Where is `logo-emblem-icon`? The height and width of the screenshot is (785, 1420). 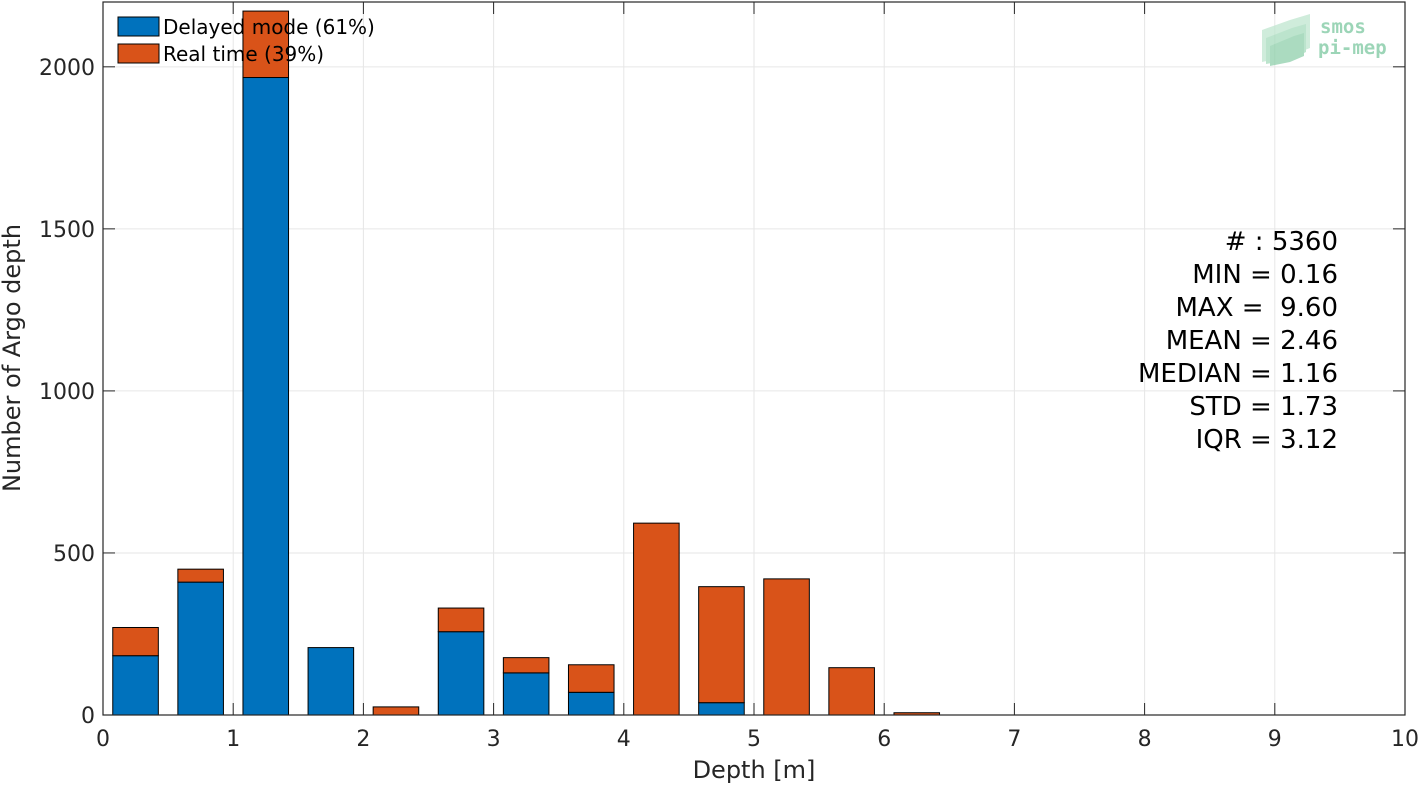
logo-emblem-icon is located at coordinates (1286, 40).